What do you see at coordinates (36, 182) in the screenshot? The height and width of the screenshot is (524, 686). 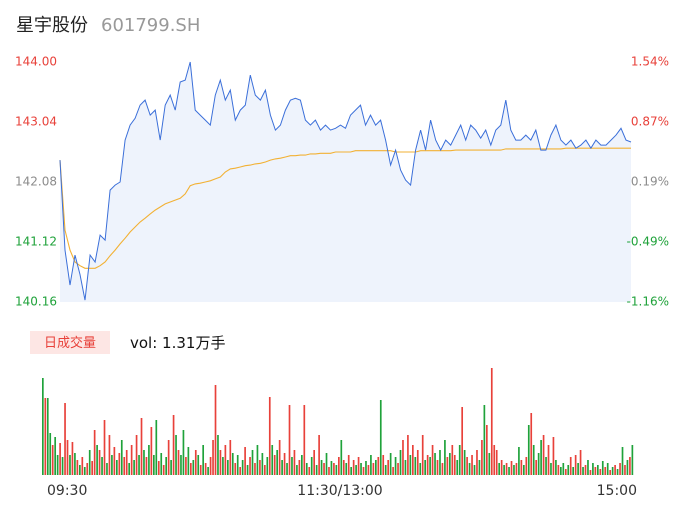 I see `y-tick-label: 142.08` at bounding box center [36, 182].